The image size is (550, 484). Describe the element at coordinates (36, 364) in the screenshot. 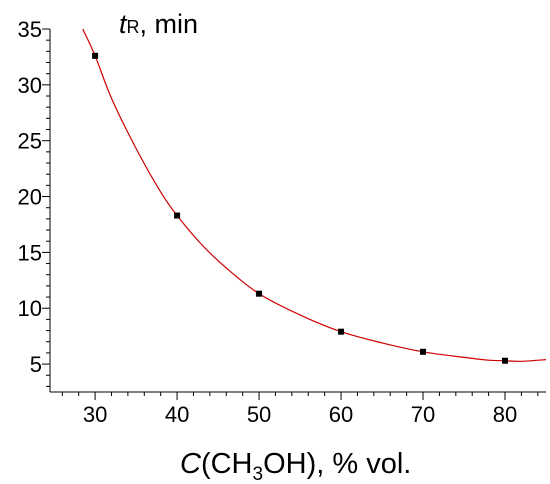

I see `y-tick-label: 5` at that location.